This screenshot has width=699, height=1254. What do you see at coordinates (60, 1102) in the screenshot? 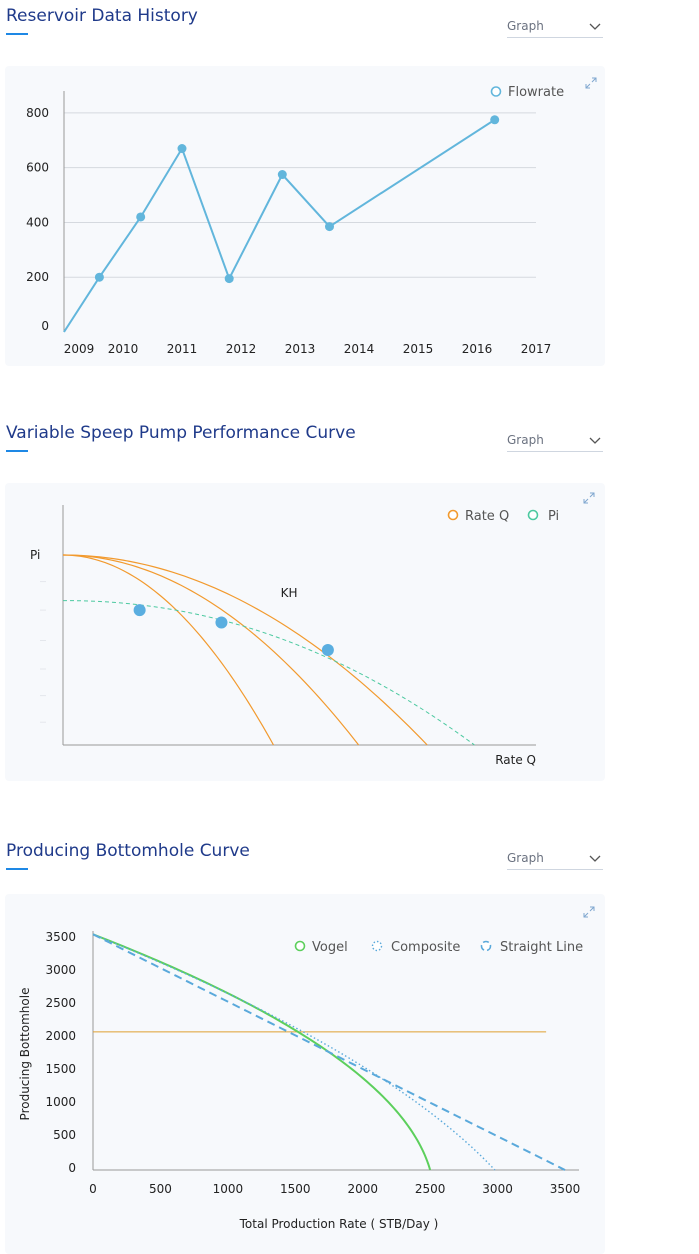
I see `y-tick-label: 1000` at bounding box center [60, 1102].